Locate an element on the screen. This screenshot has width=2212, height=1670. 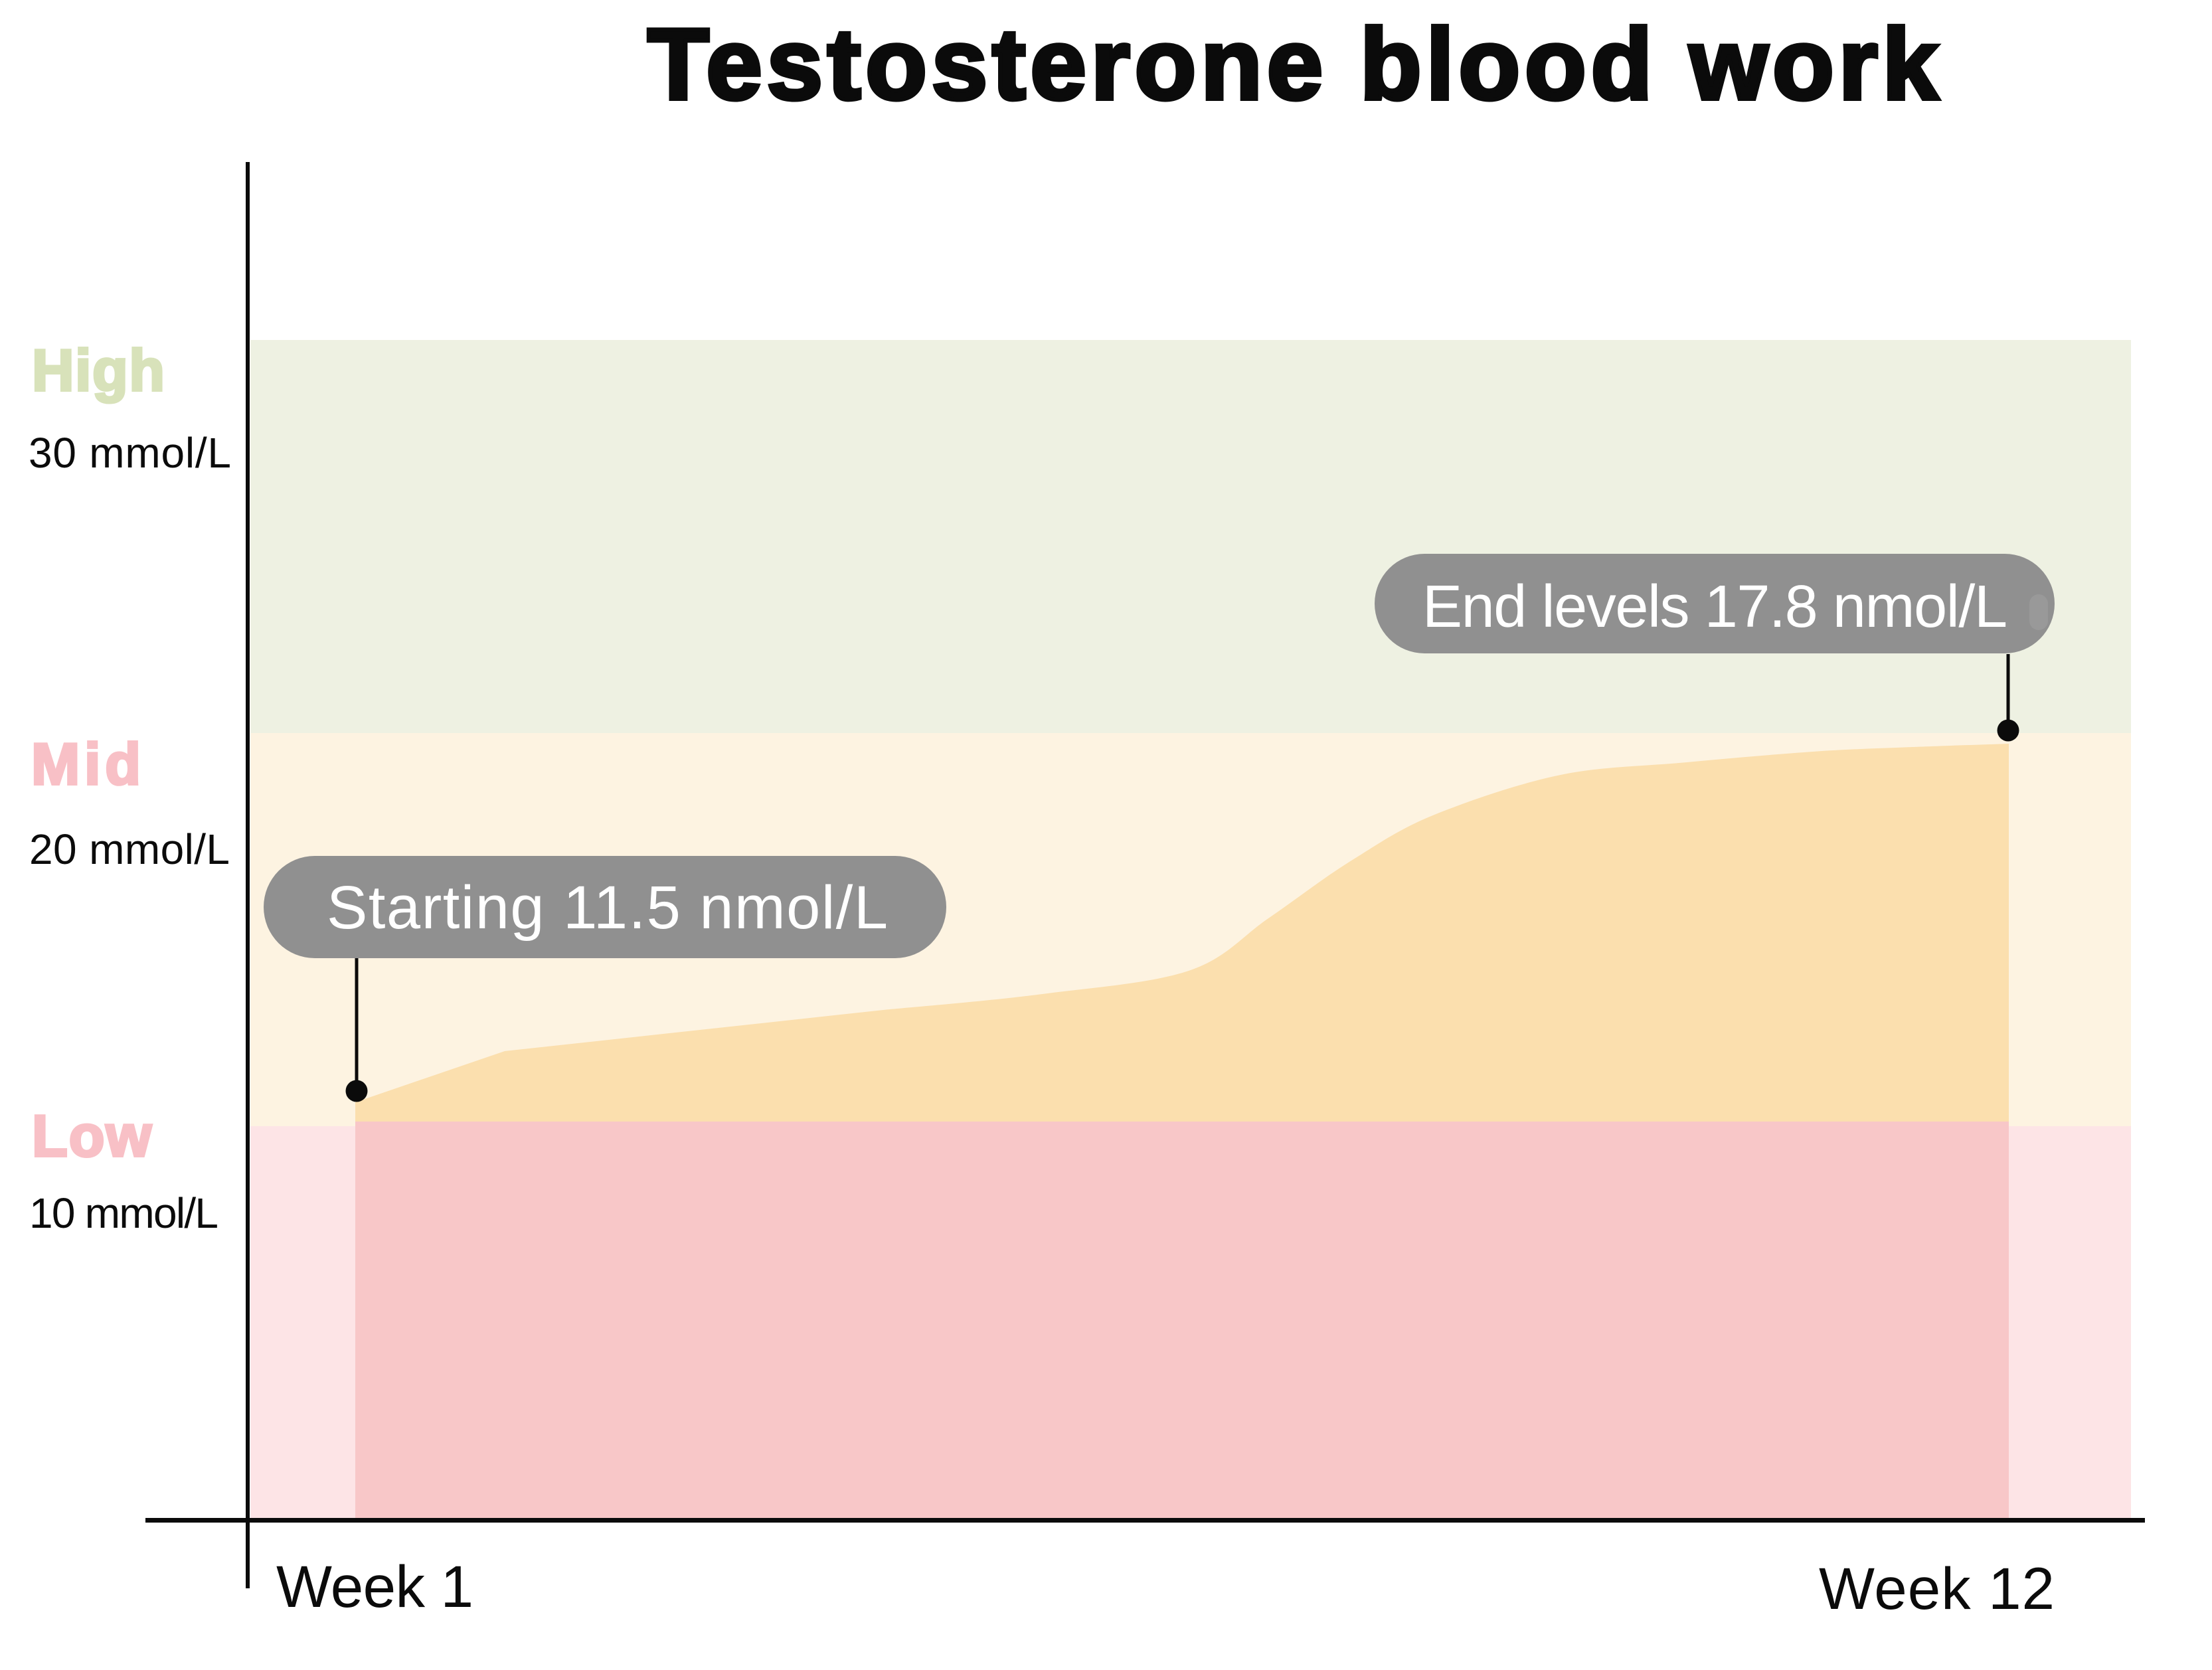
svg-text: End levels 17.8 nmol/L is located at coordinates (1714, 607).